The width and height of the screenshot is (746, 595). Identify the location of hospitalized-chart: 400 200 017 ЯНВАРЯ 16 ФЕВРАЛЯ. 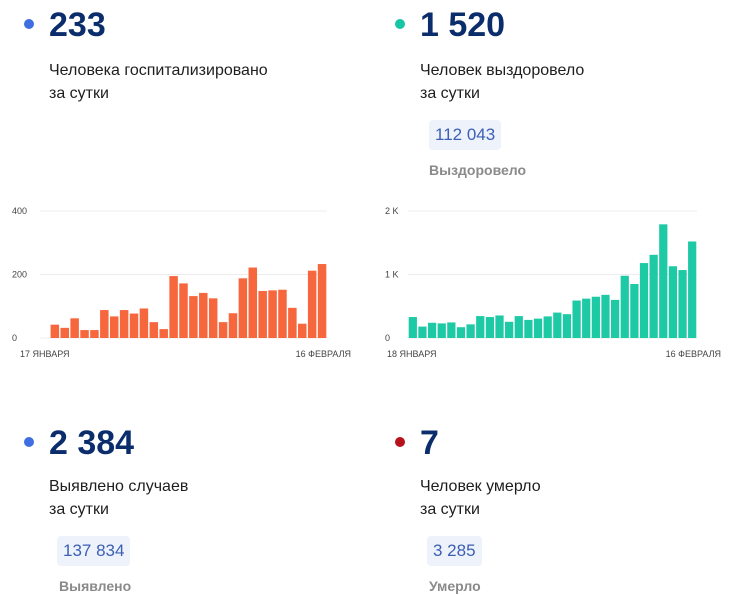
(181, 282).